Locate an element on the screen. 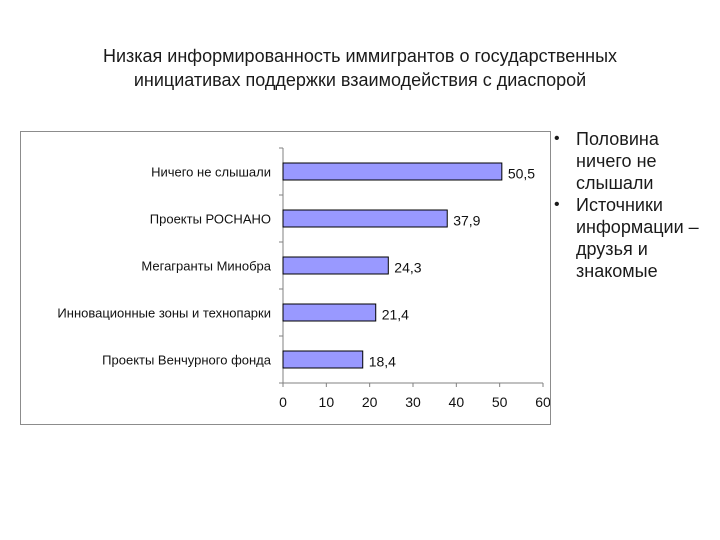 This screenshot has width=720, height=540. category-label: Инновационные зоны и технопарки is located at coordinates (164, 313).